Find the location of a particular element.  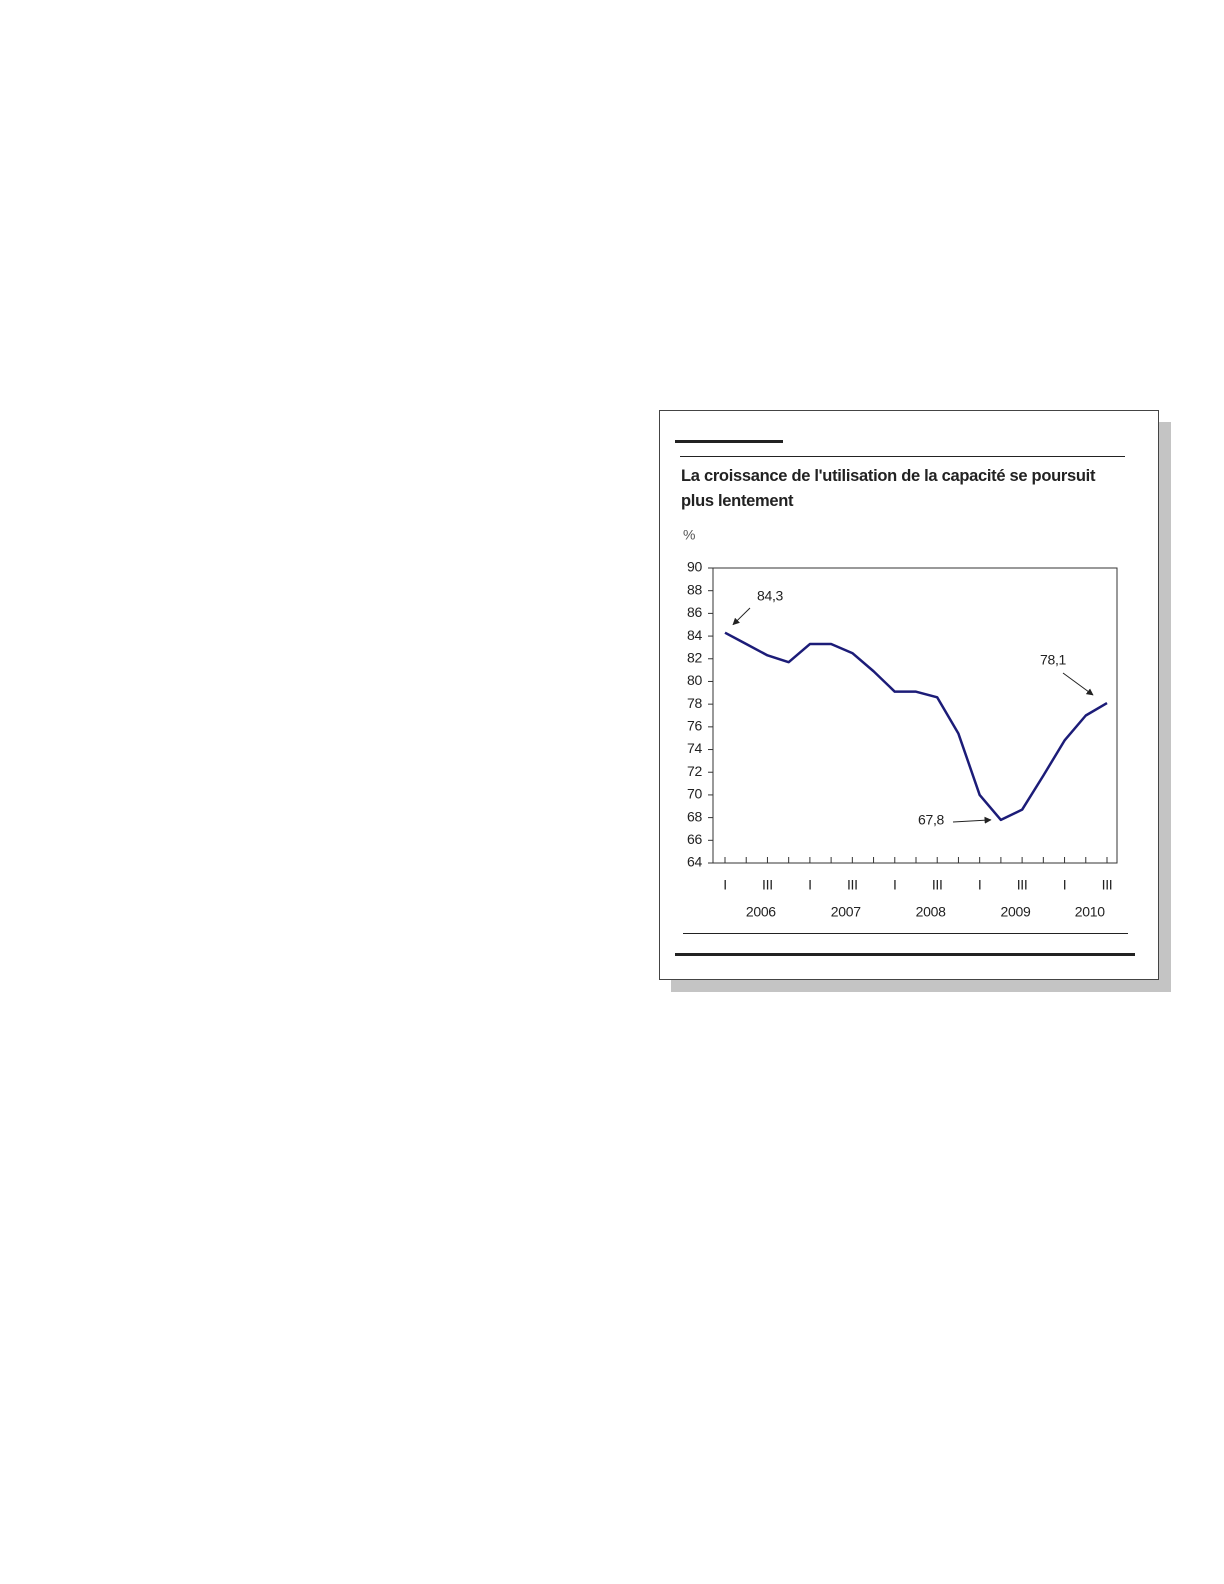

y-tick-label: 84 is located at coordinates (694, 635).